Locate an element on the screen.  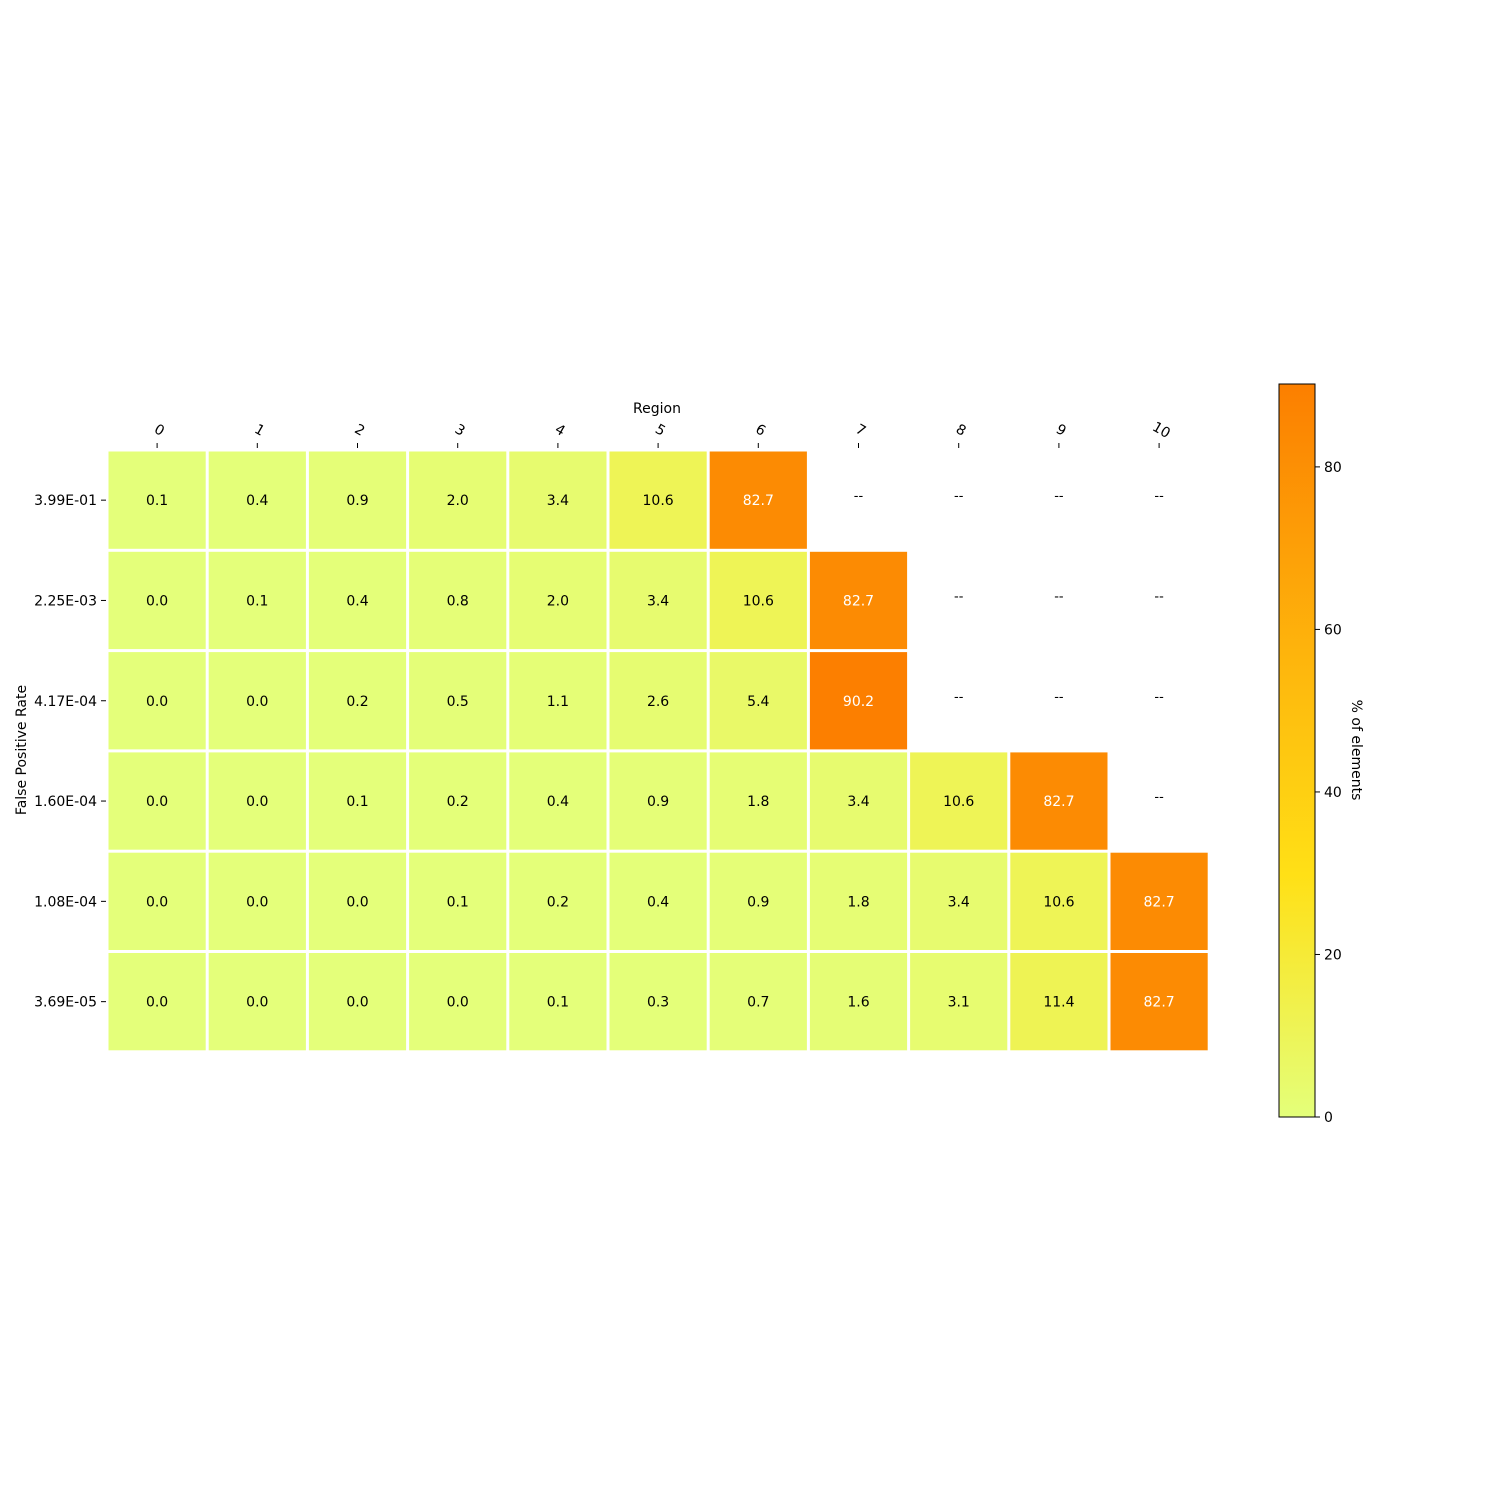
cell-value-r3-c2: 0.1 is located at coordinates (357, 802).